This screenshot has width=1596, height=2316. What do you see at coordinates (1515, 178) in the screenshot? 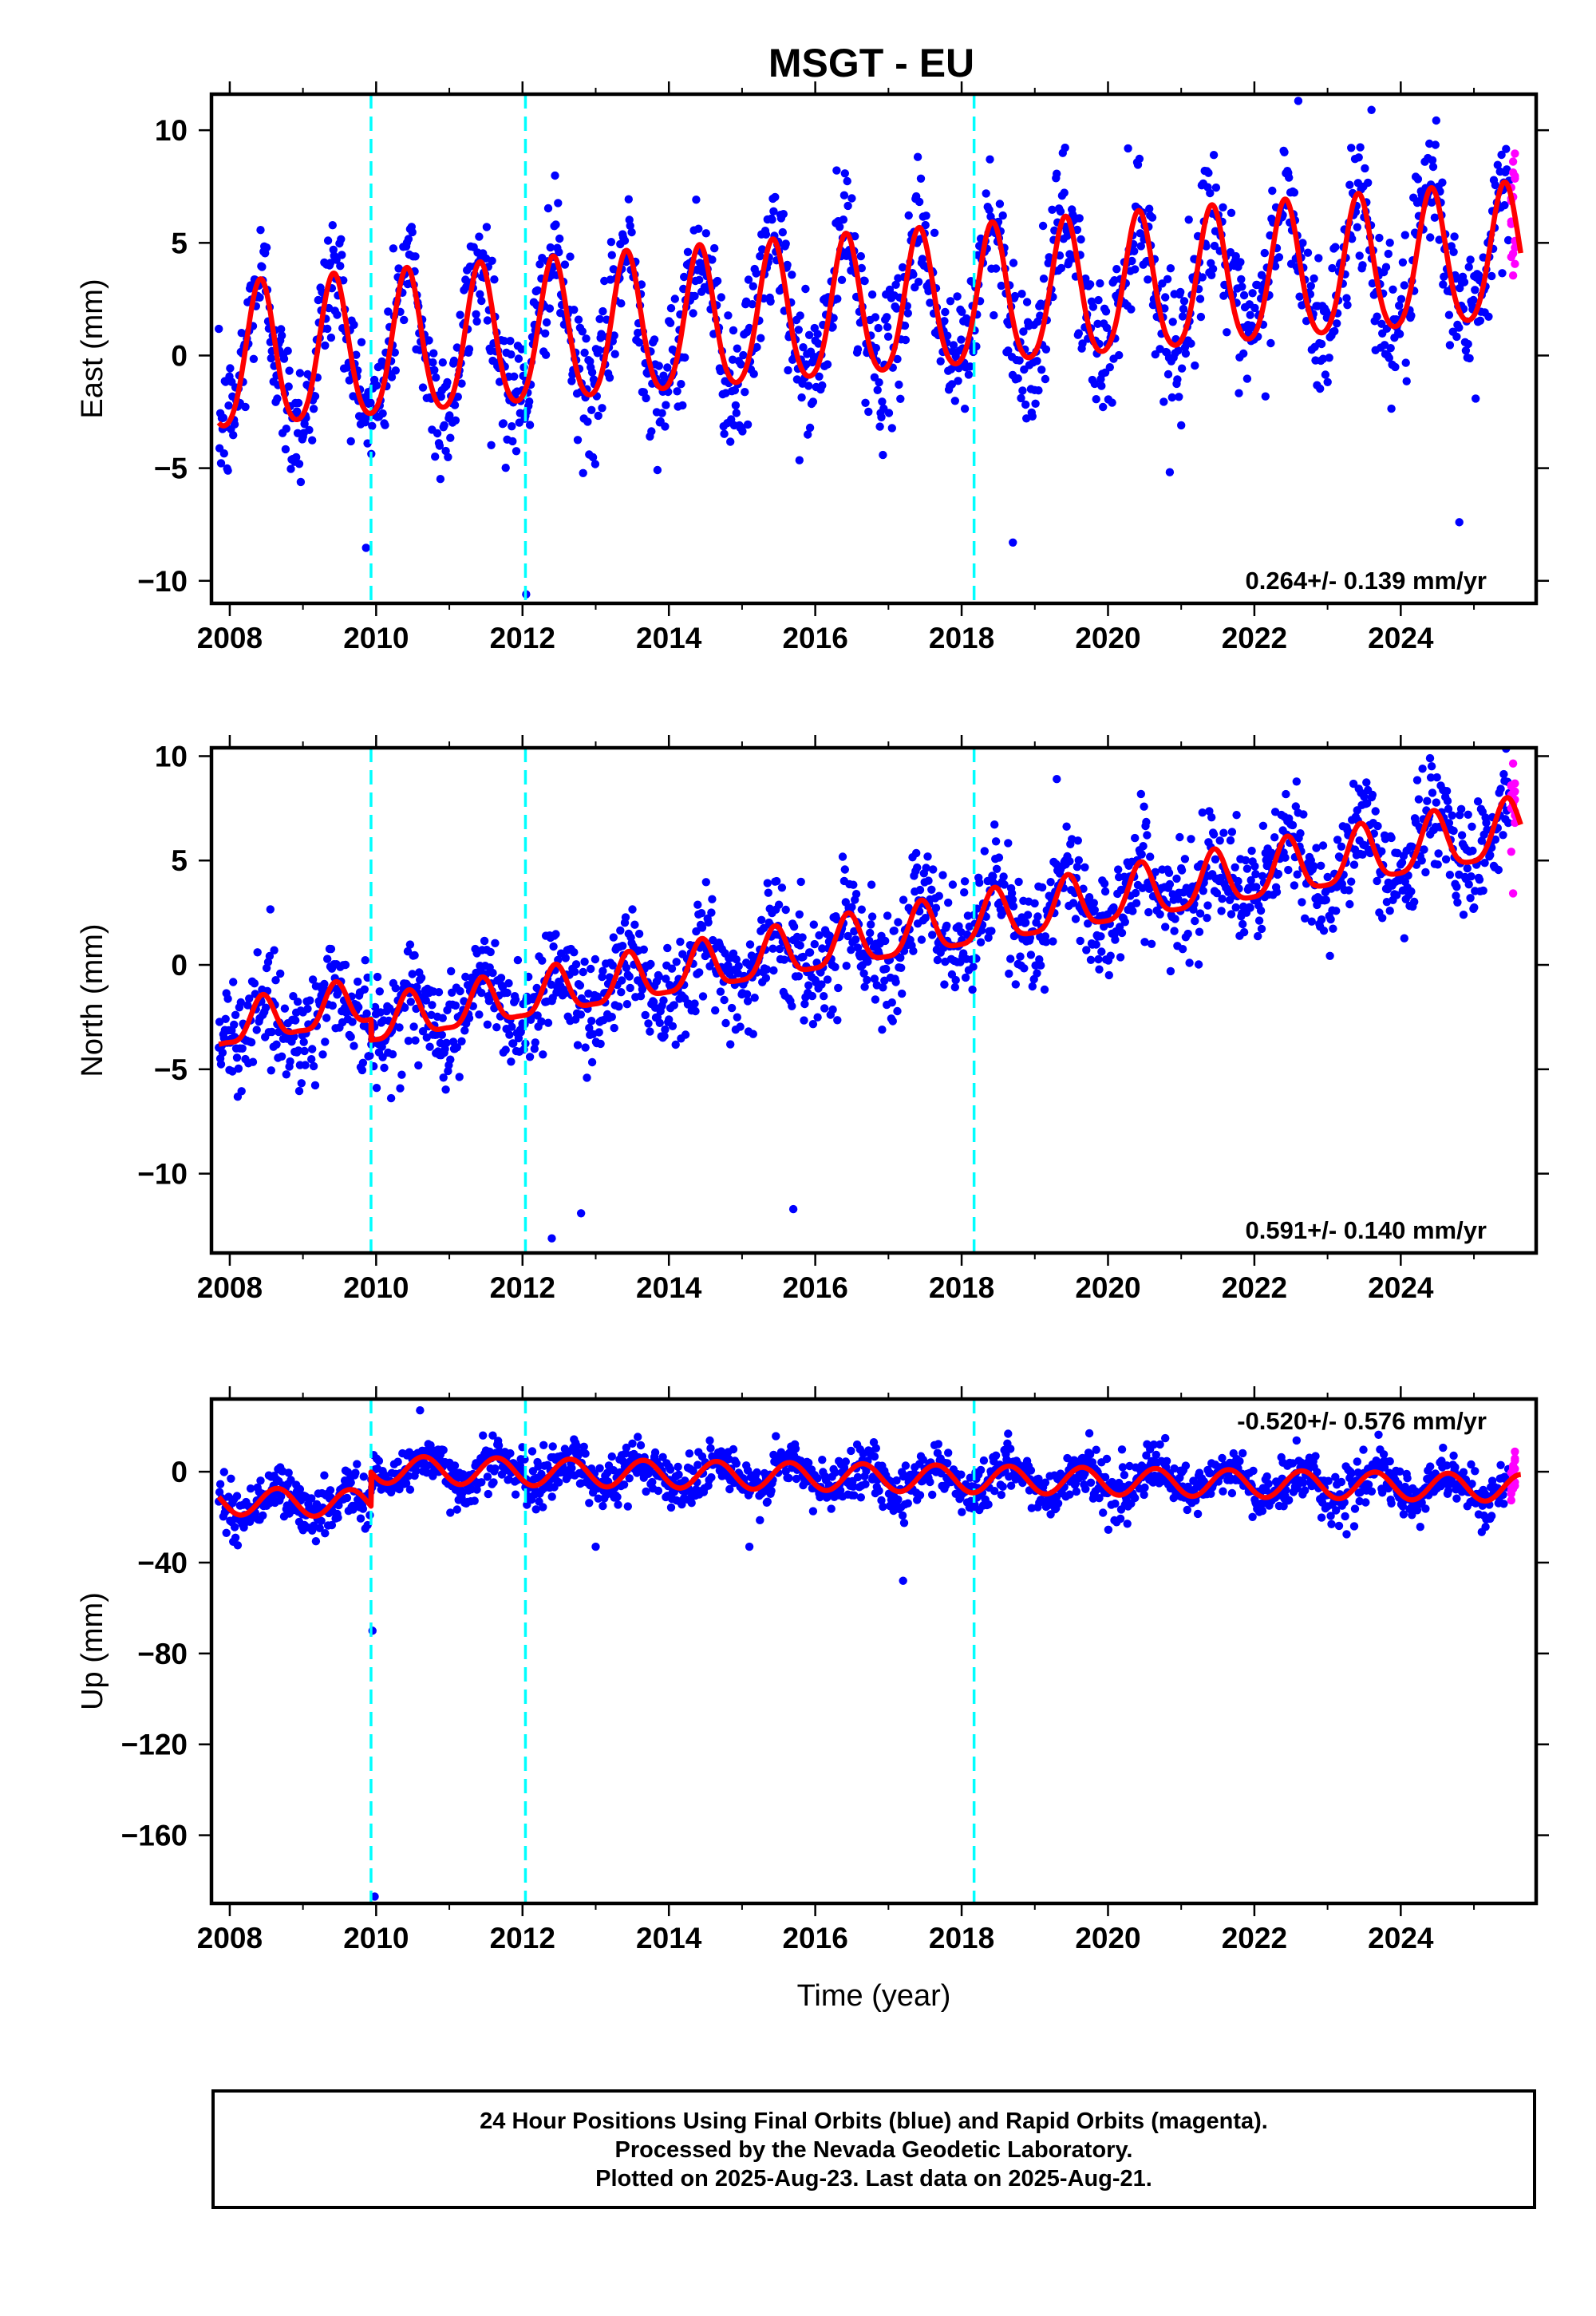
I see `rapid-orbit-point` at bounding box center [1515, 178].